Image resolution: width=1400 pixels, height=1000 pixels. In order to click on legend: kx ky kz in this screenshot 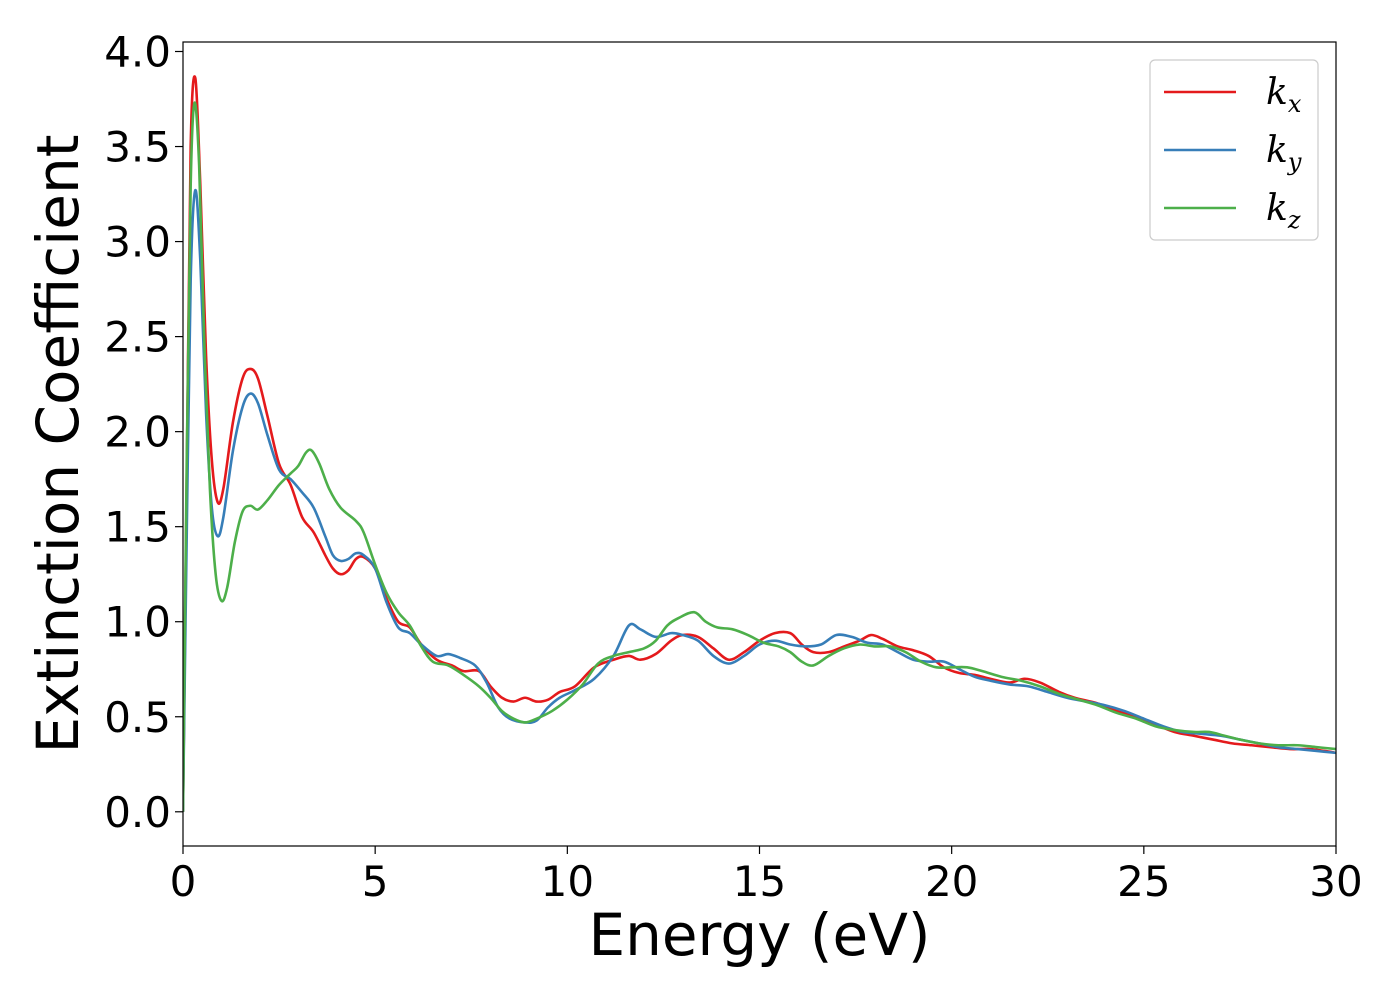, I will do `click(1234, 150)`.